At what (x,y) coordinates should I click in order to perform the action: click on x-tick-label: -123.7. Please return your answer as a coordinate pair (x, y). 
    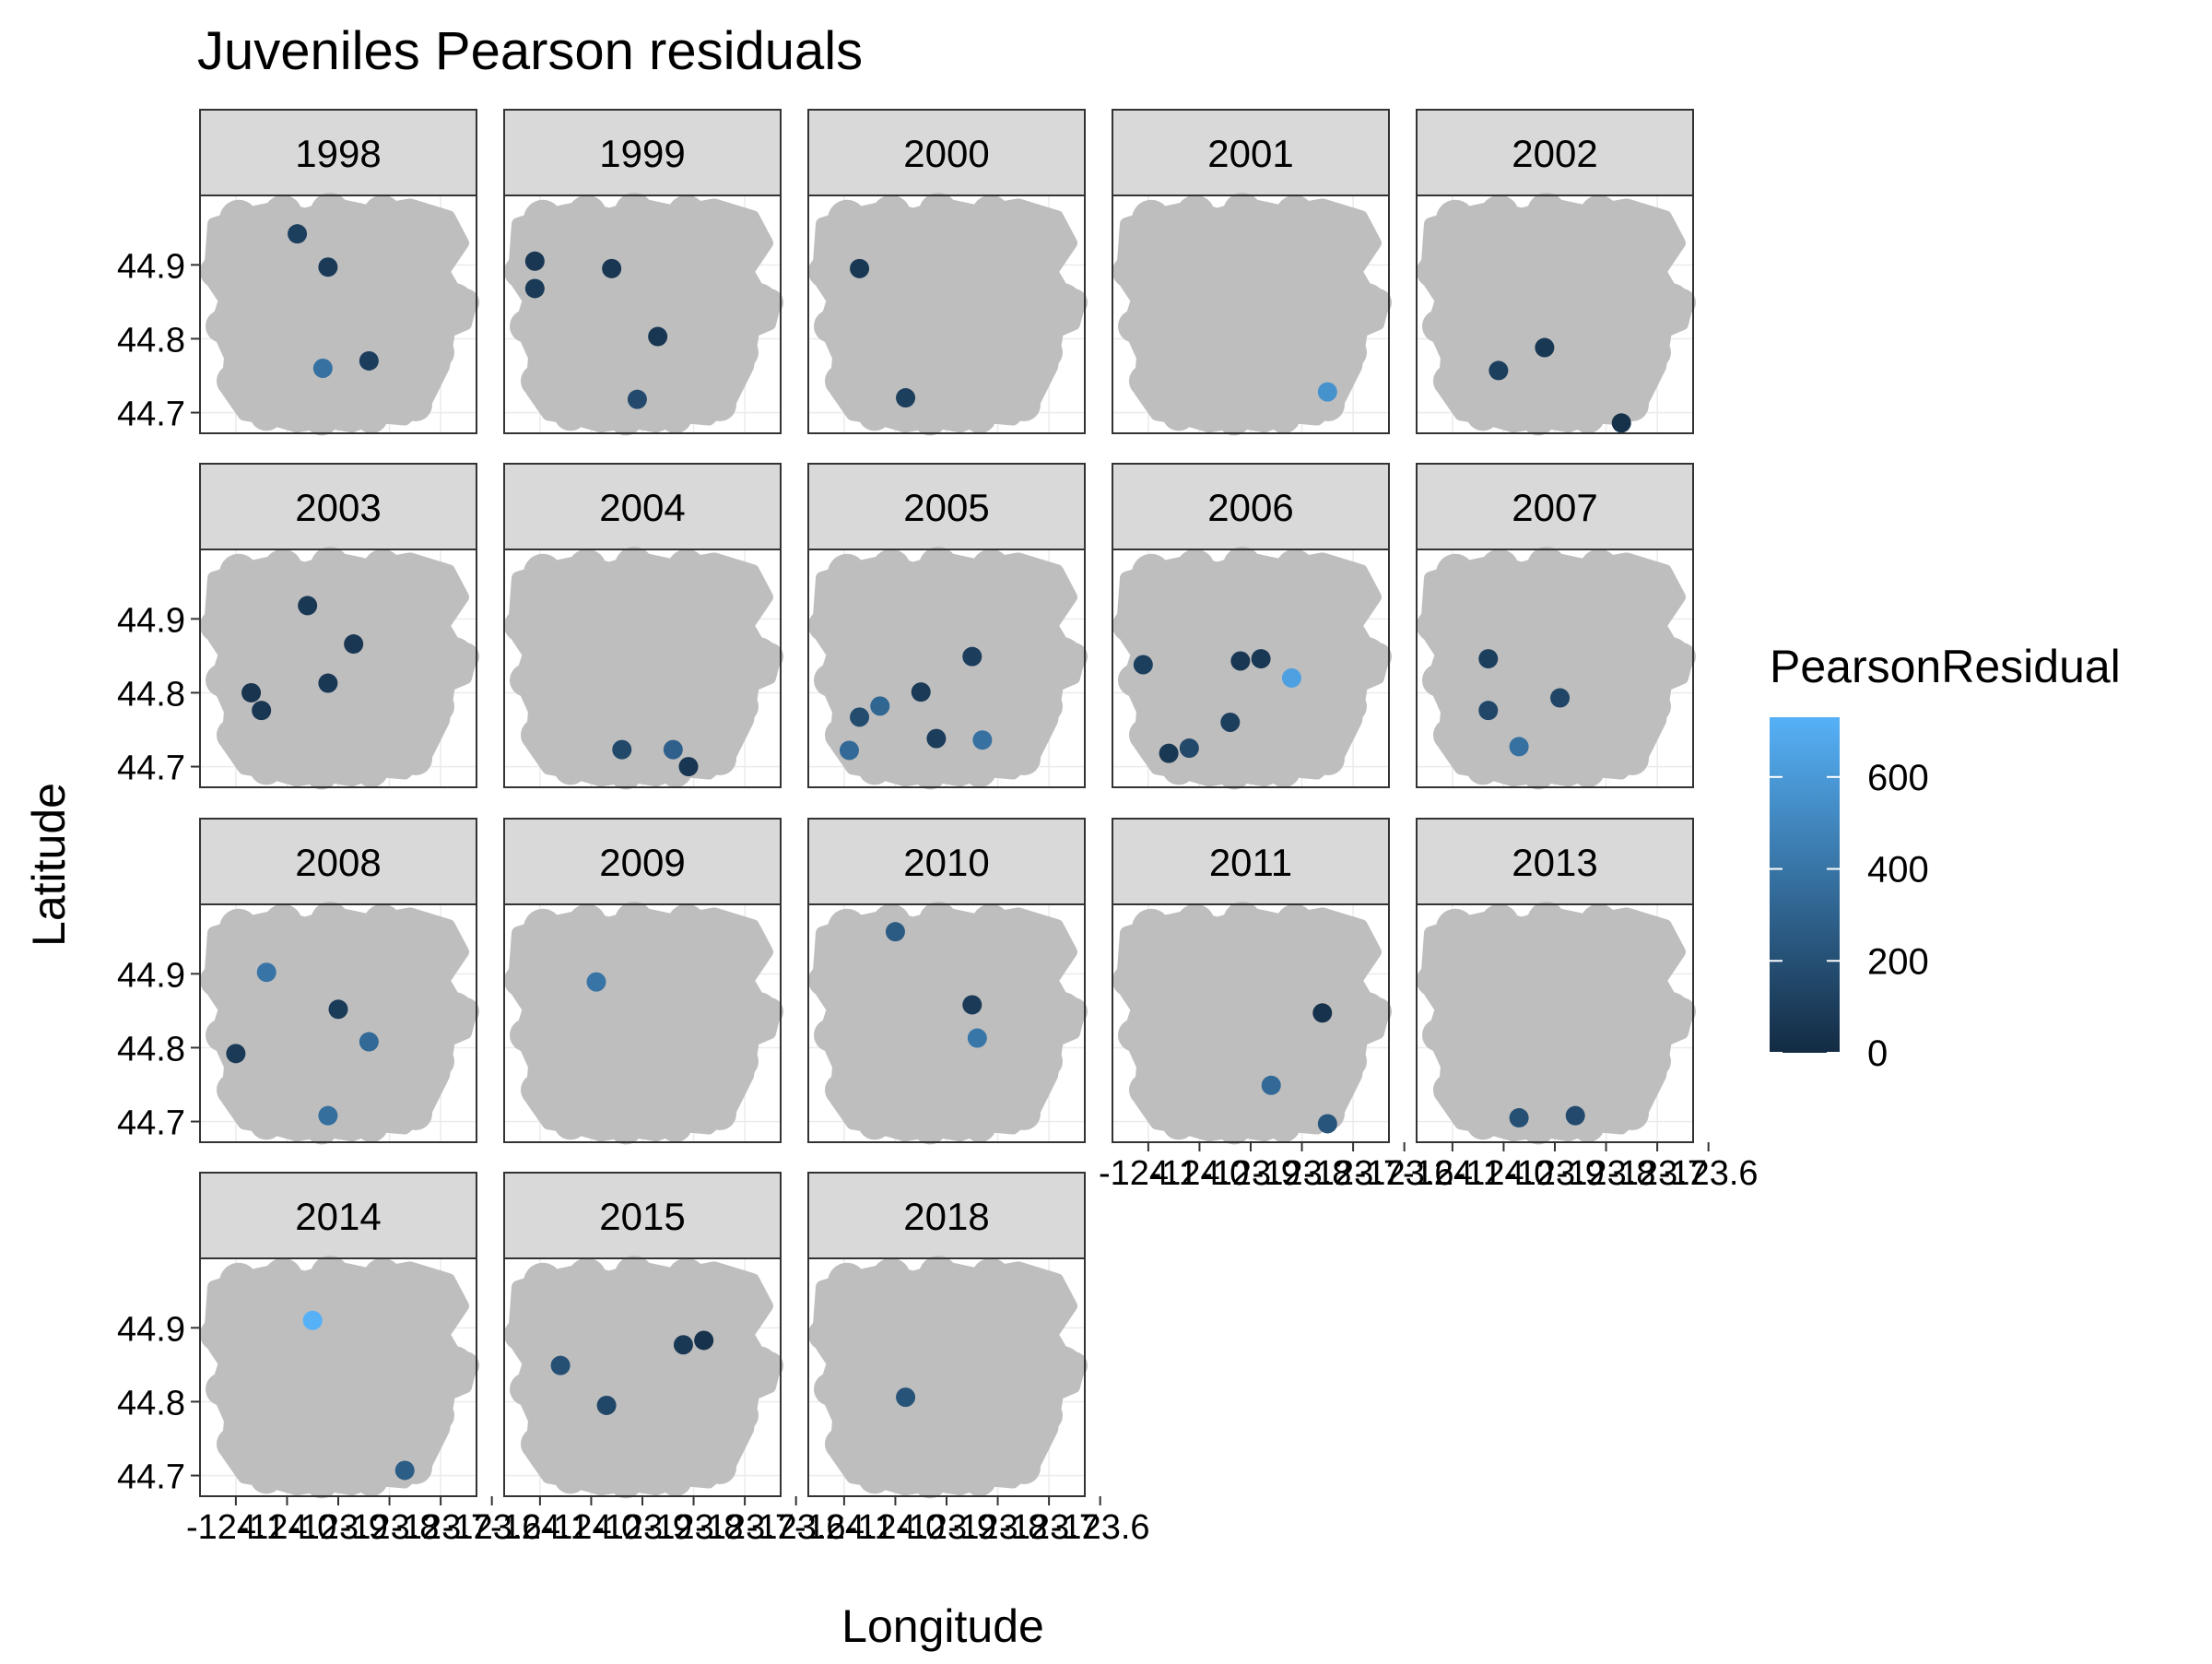
    Looking at the image, I should click on (1353, 1173).